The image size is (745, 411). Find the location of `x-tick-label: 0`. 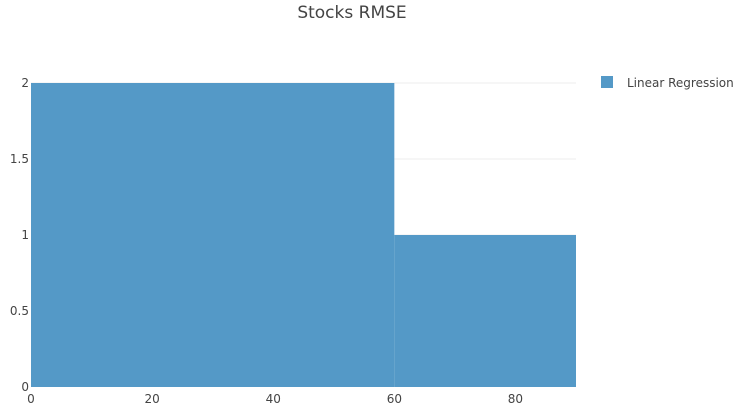

x-tick-label: 0 is located at coordinates (31, 399).